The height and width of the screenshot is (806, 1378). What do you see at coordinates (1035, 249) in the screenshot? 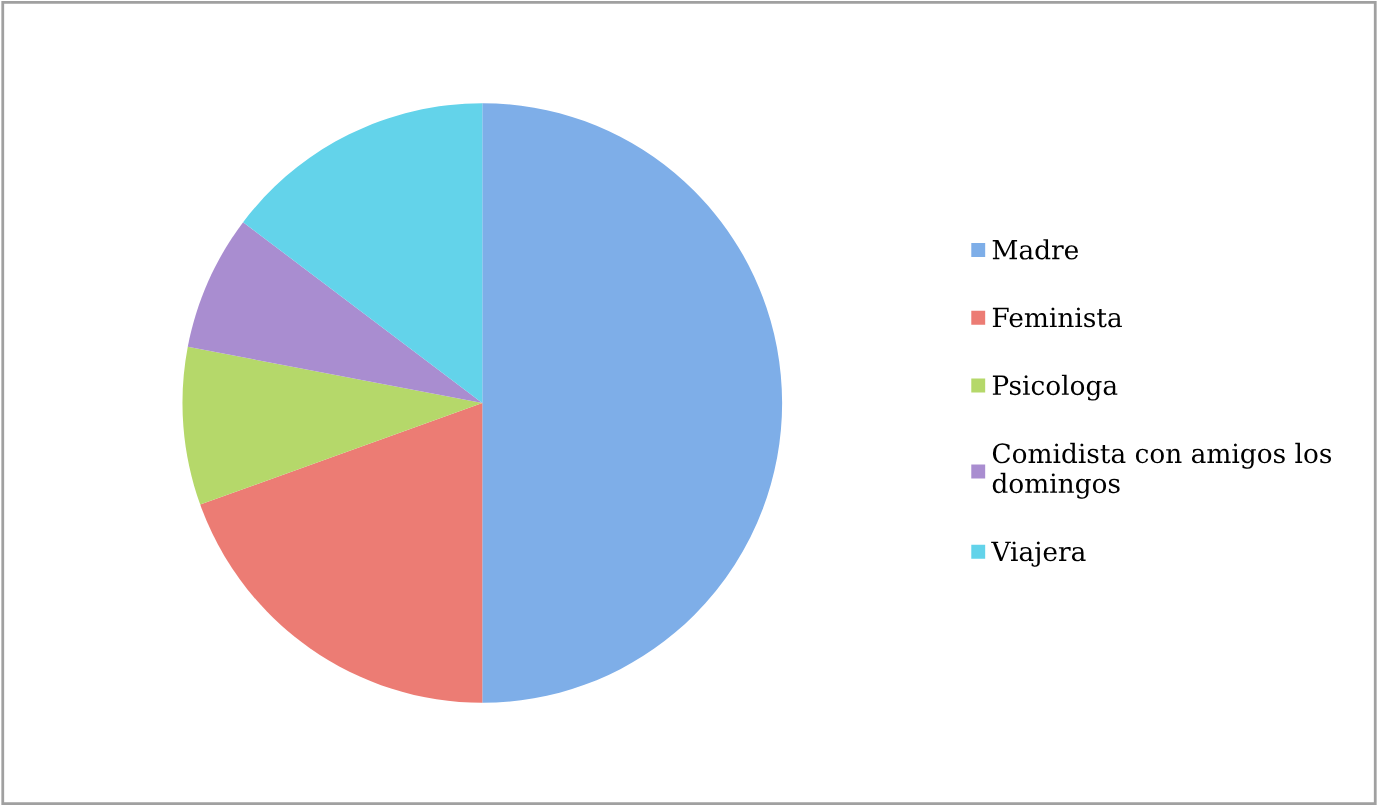
I see `legend-label: Madre` at bounding box center [1035, 249].